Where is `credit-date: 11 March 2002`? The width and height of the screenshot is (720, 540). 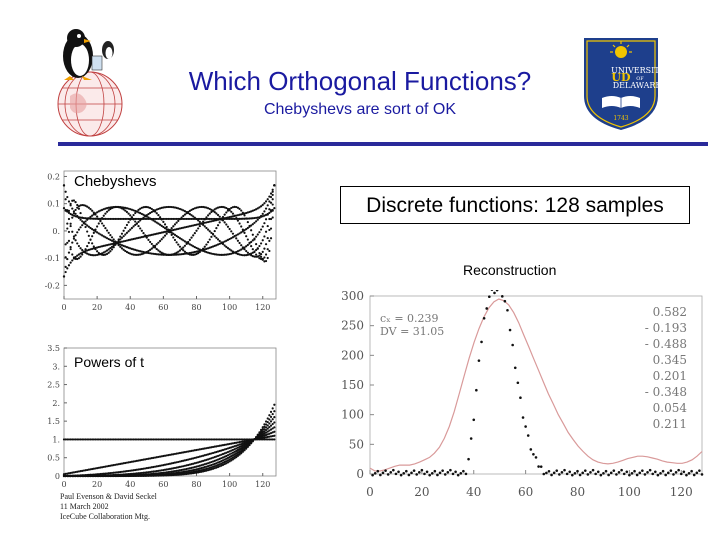
credit-date: 11 March 2002 is located at coordinates (84, 506).